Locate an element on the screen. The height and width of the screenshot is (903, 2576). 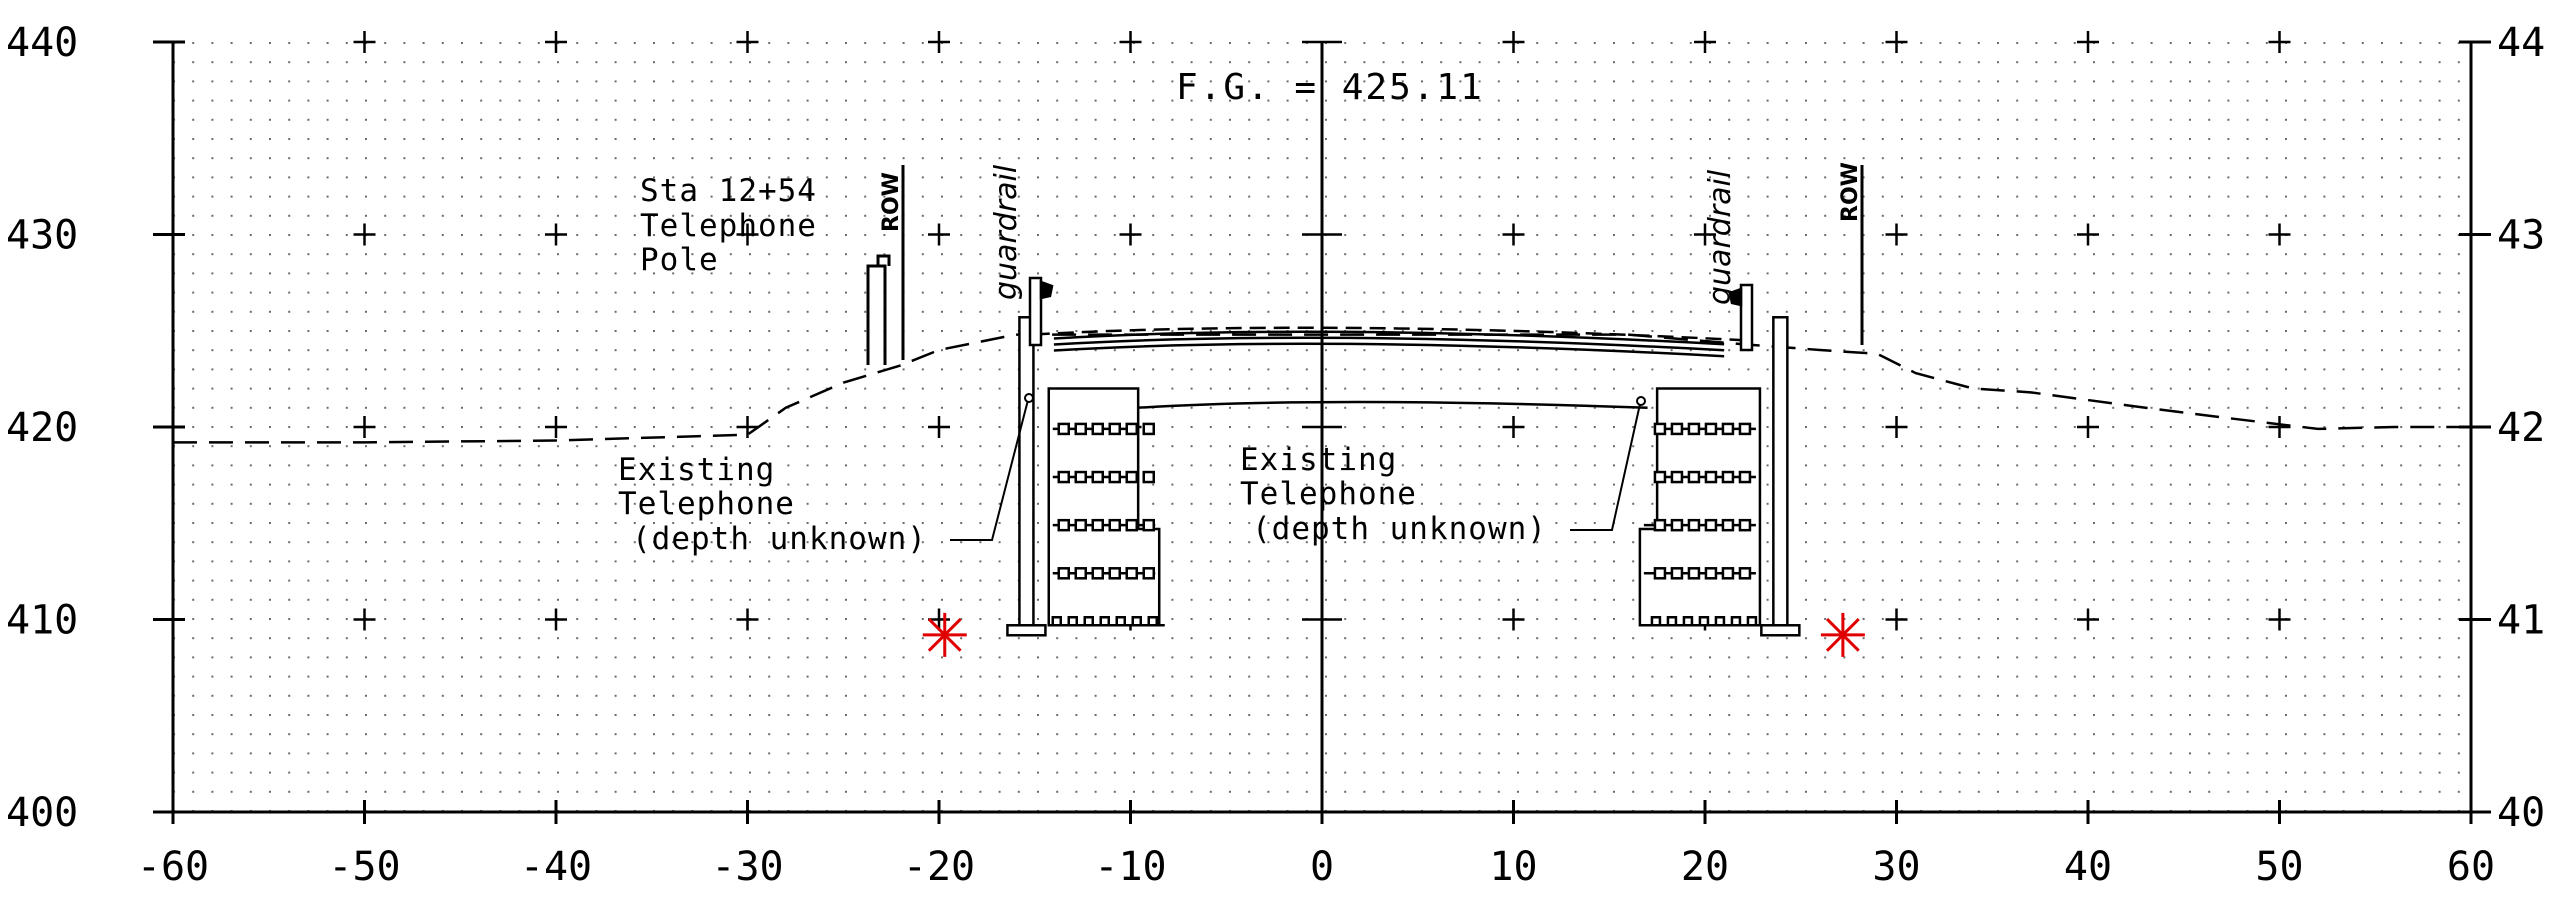
row-label-left: ROW is located at coordinates (891, 202).